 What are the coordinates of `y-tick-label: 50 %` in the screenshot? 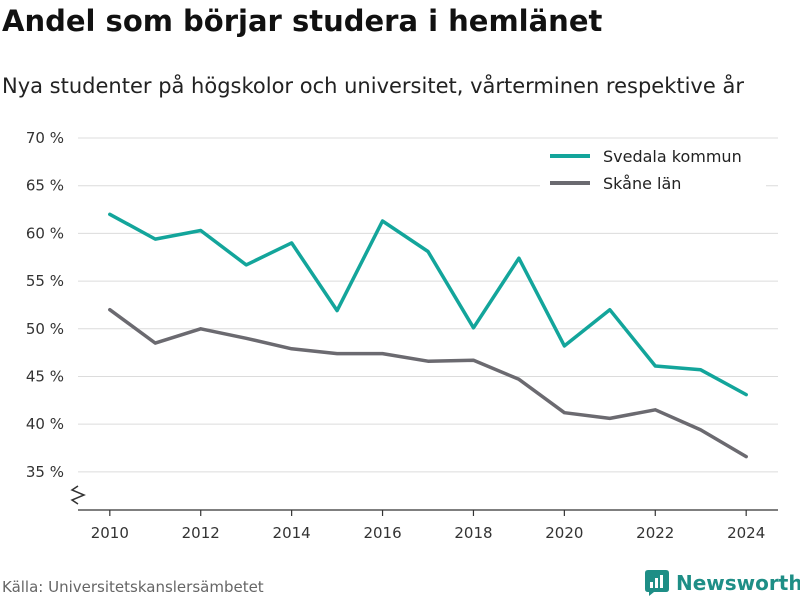 It's located at (45, 329).